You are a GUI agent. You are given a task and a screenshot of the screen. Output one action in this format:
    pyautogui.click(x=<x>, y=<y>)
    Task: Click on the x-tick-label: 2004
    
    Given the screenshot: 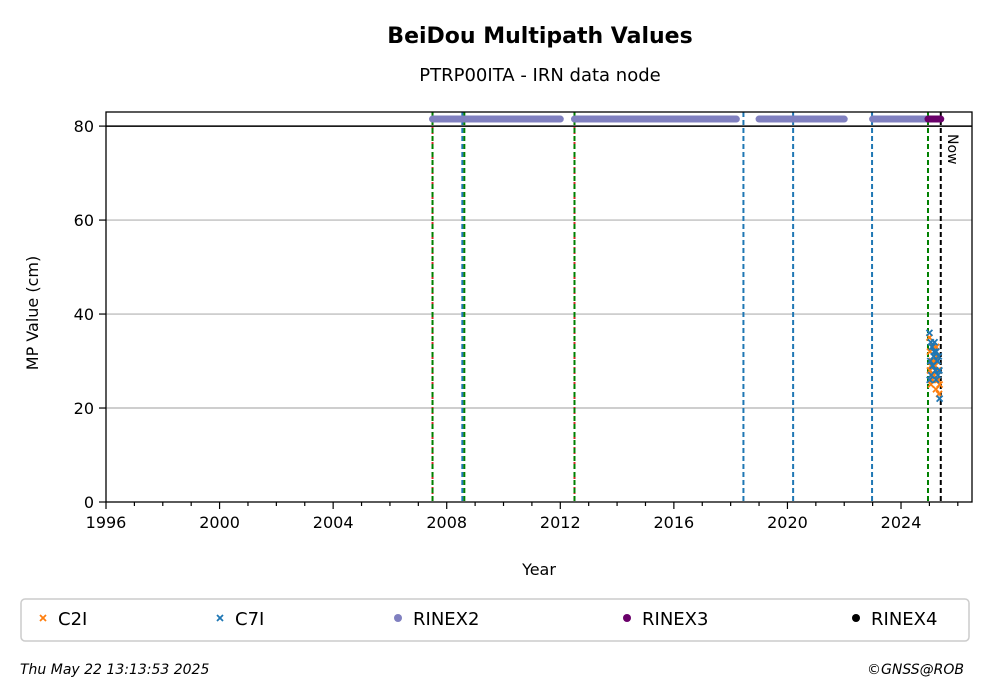 What is the action you would take?
    pyautogui.click(x=333, y=522)
    